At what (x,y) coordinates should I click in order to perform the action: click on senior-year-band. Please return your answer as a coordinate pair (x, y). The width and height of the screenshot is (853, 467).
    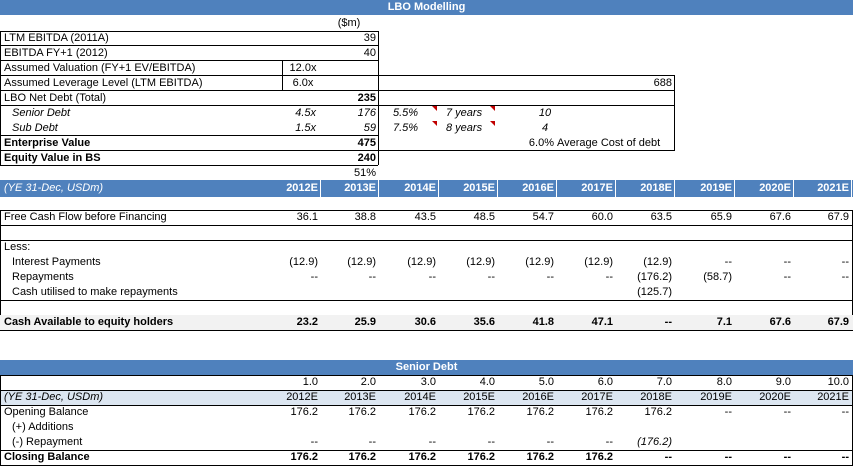
    Looking at the image, I should click on (426, 397).